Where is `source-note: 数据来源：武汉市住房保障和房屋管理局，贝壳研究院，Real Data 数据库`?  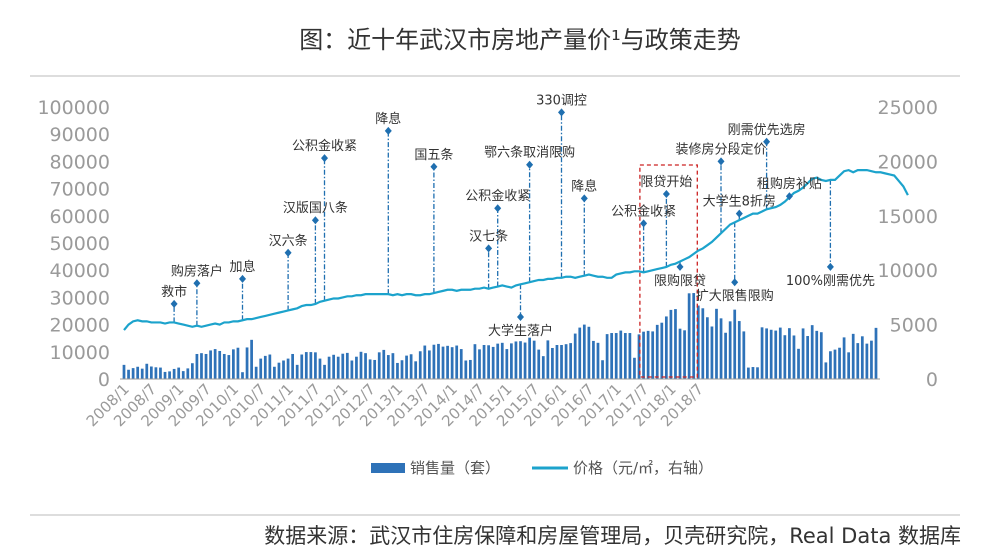 source-note: 数据来源：武汉市住房保障和房屋管理局，贝壳研究院，Real Data 数据库 is located at coordinates (612, 536).